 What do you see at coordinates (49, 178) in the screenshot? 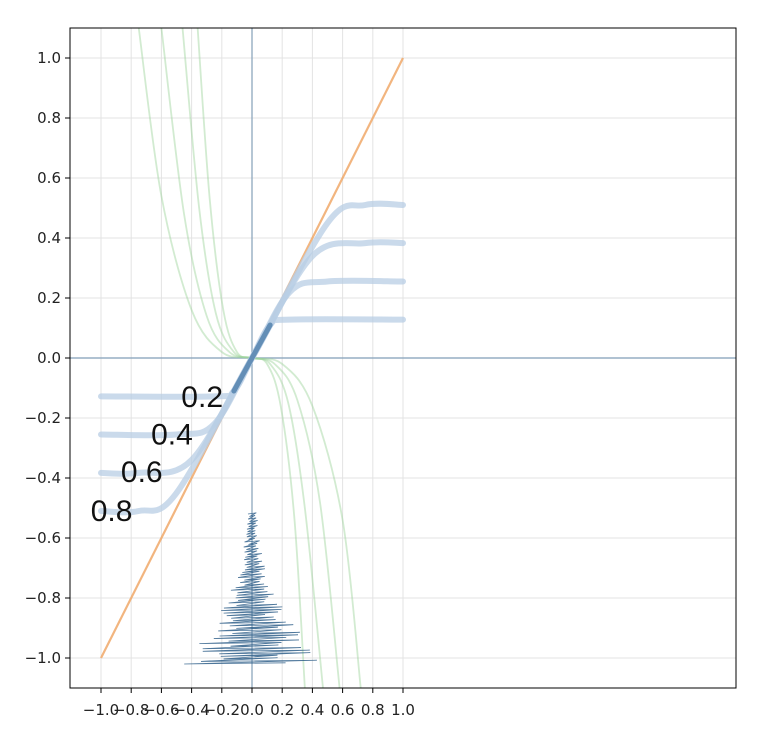
I see `y-tick-label-2: 0.6` at bounding box center [49, 178].